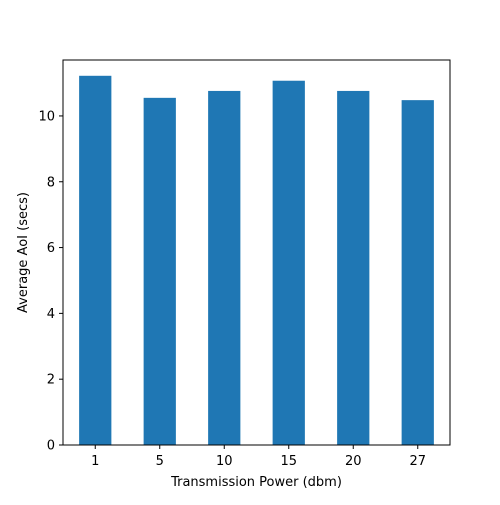 Image resolution: width=500 pixels, height=505 pixels. Describe the element at coordinates (224, 461) in the screenshot. I see `x-tick-label: 10` at that location.